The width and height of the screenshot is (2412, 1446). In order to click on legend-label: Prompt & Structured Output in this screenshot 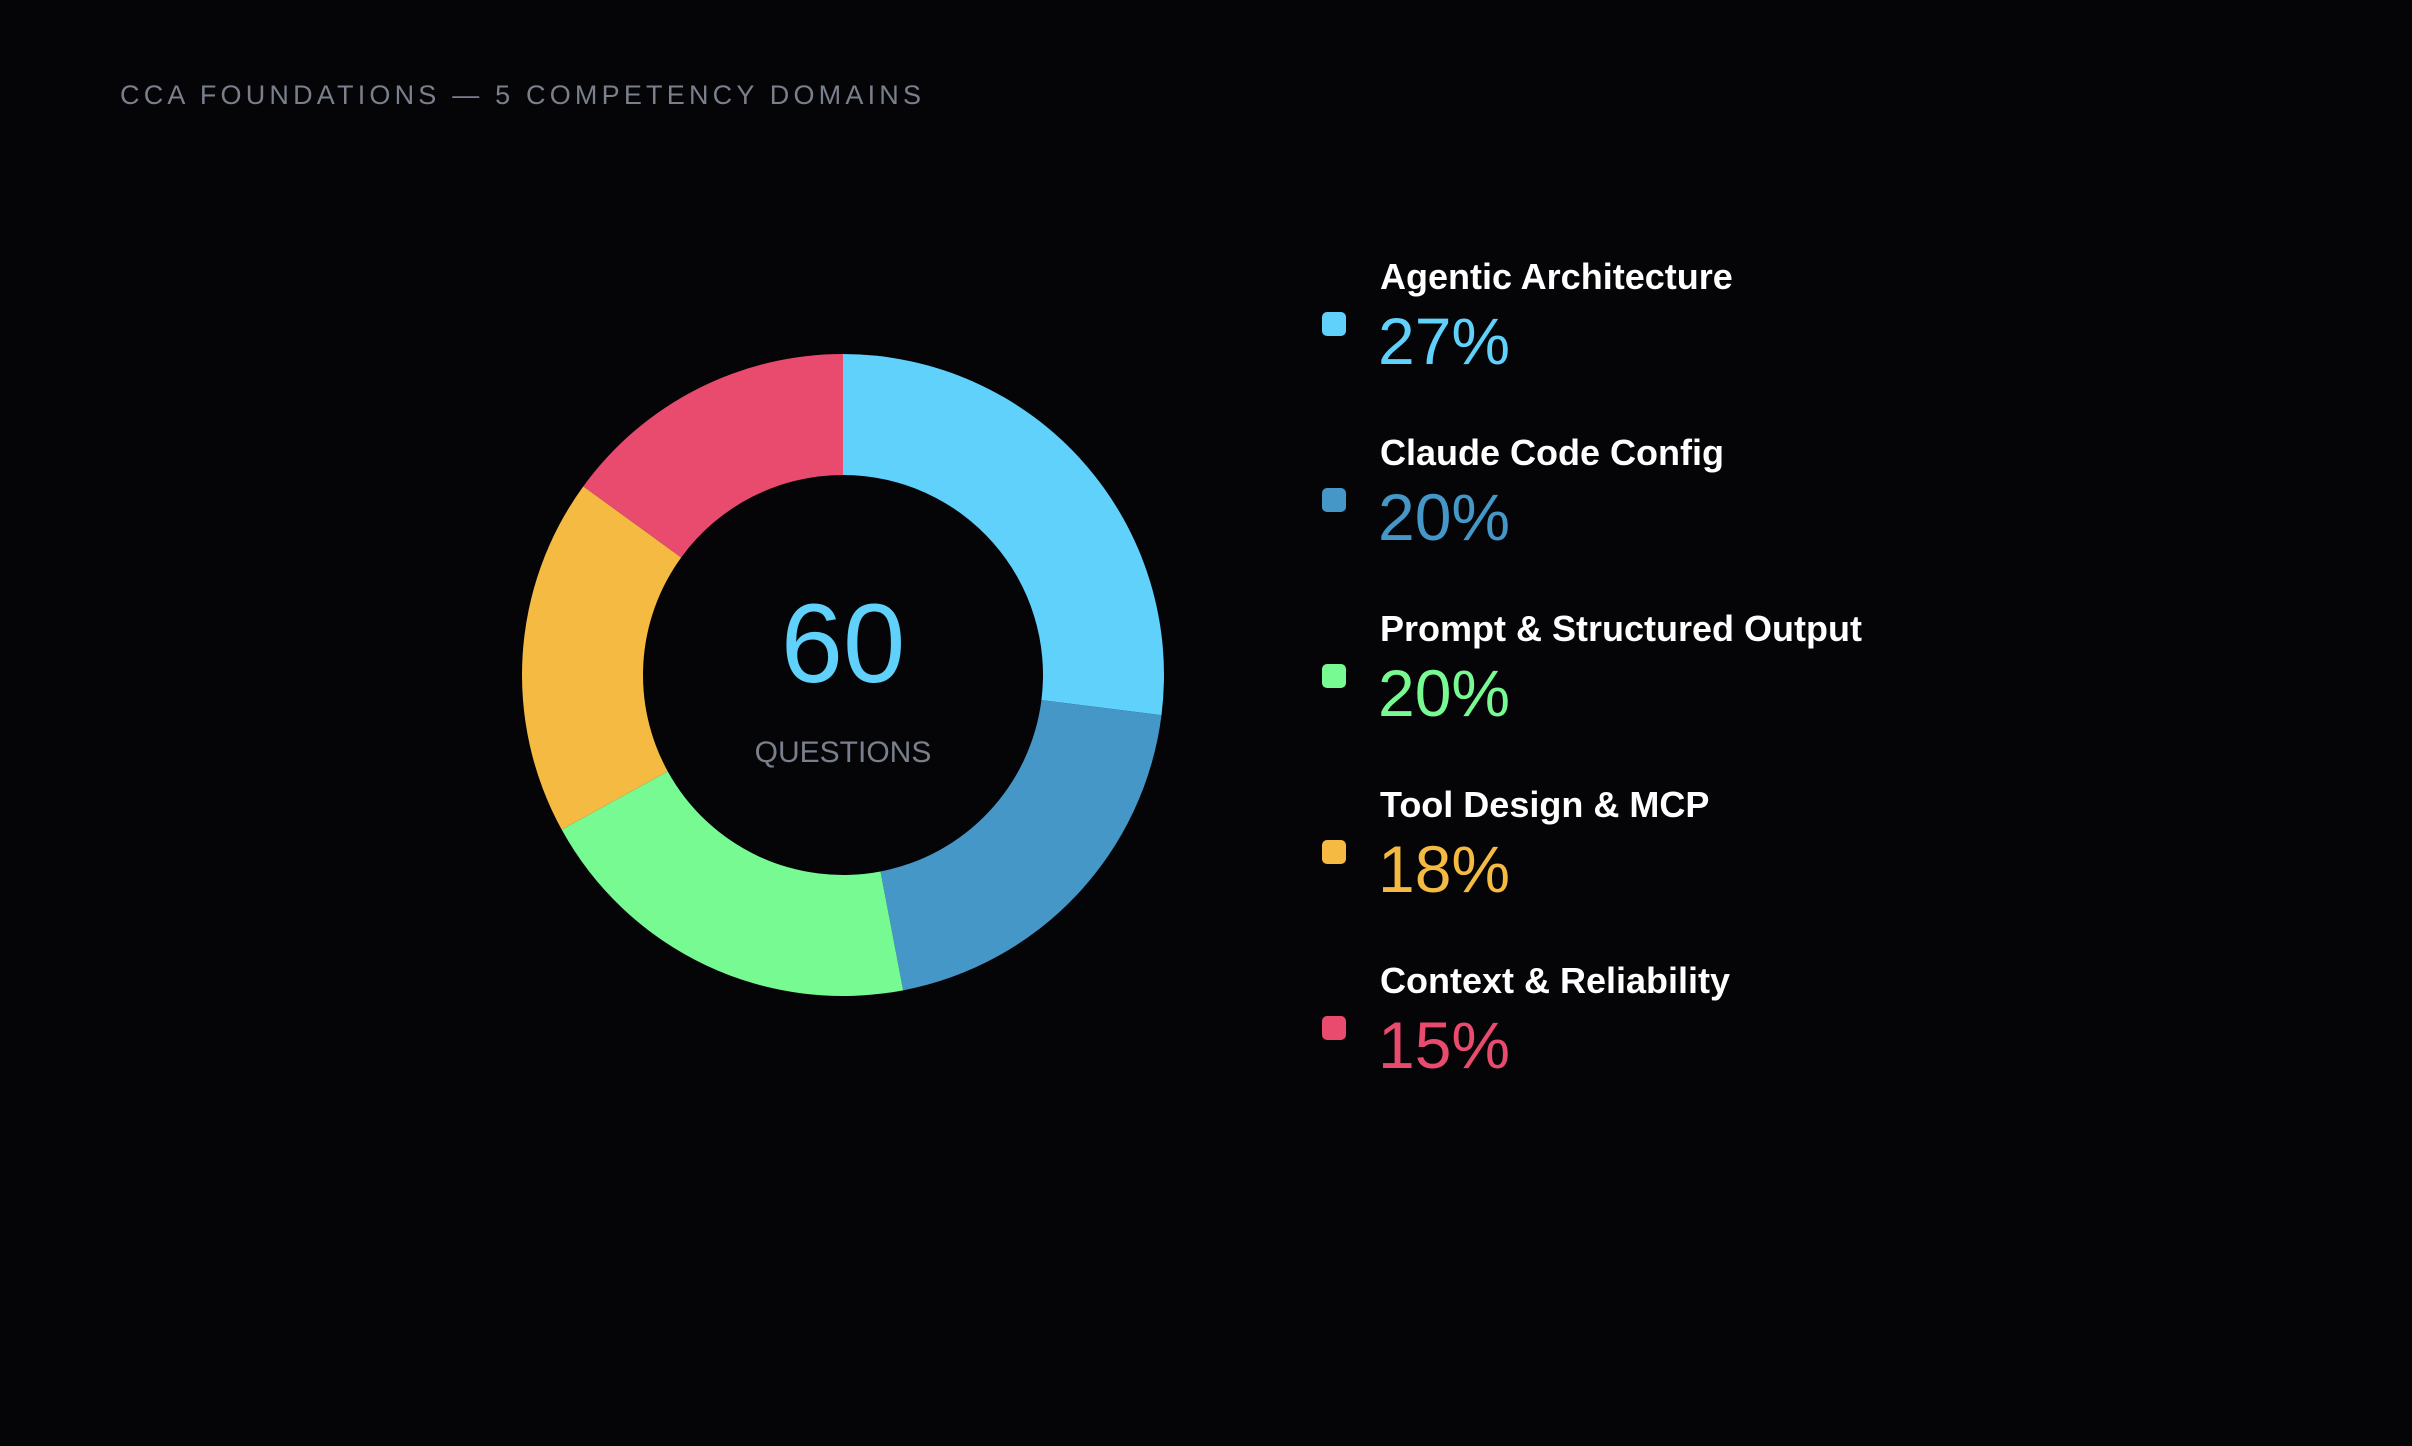, I will do `click(1621, 628)`.